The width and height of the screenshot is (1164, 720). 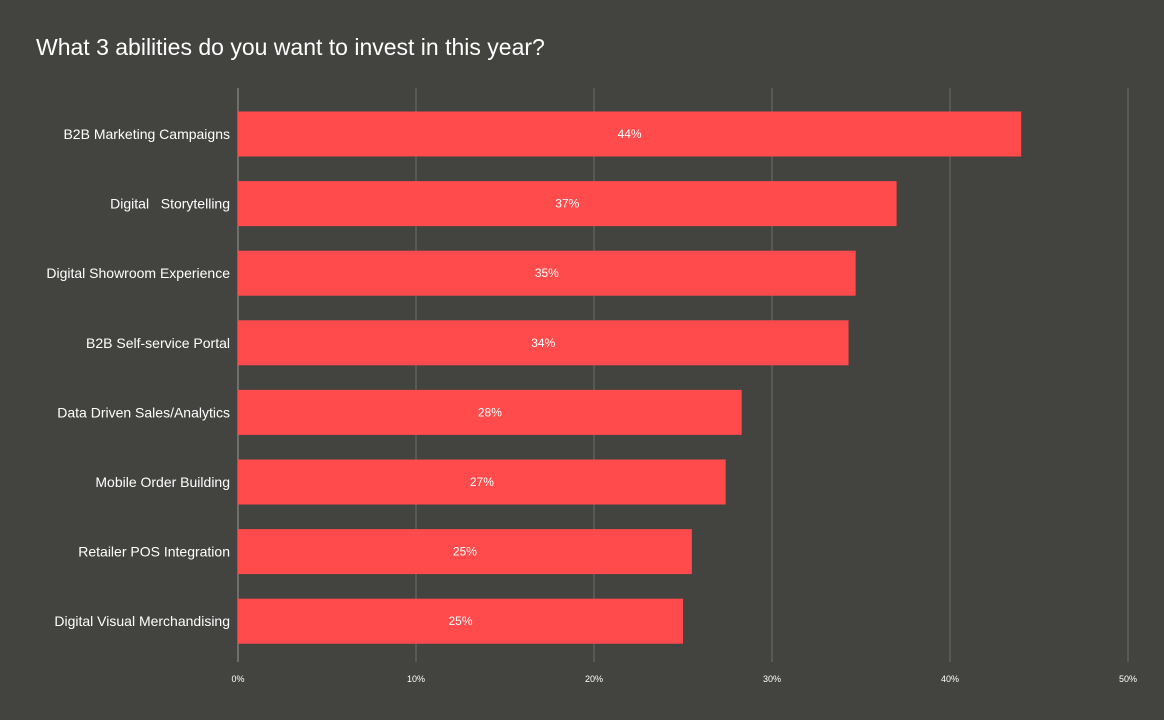 What do you see at coordinates (158, 343) in the screenshot?
I see `category-label: B2B Self-service Portal` at bounding box center [158, 343].